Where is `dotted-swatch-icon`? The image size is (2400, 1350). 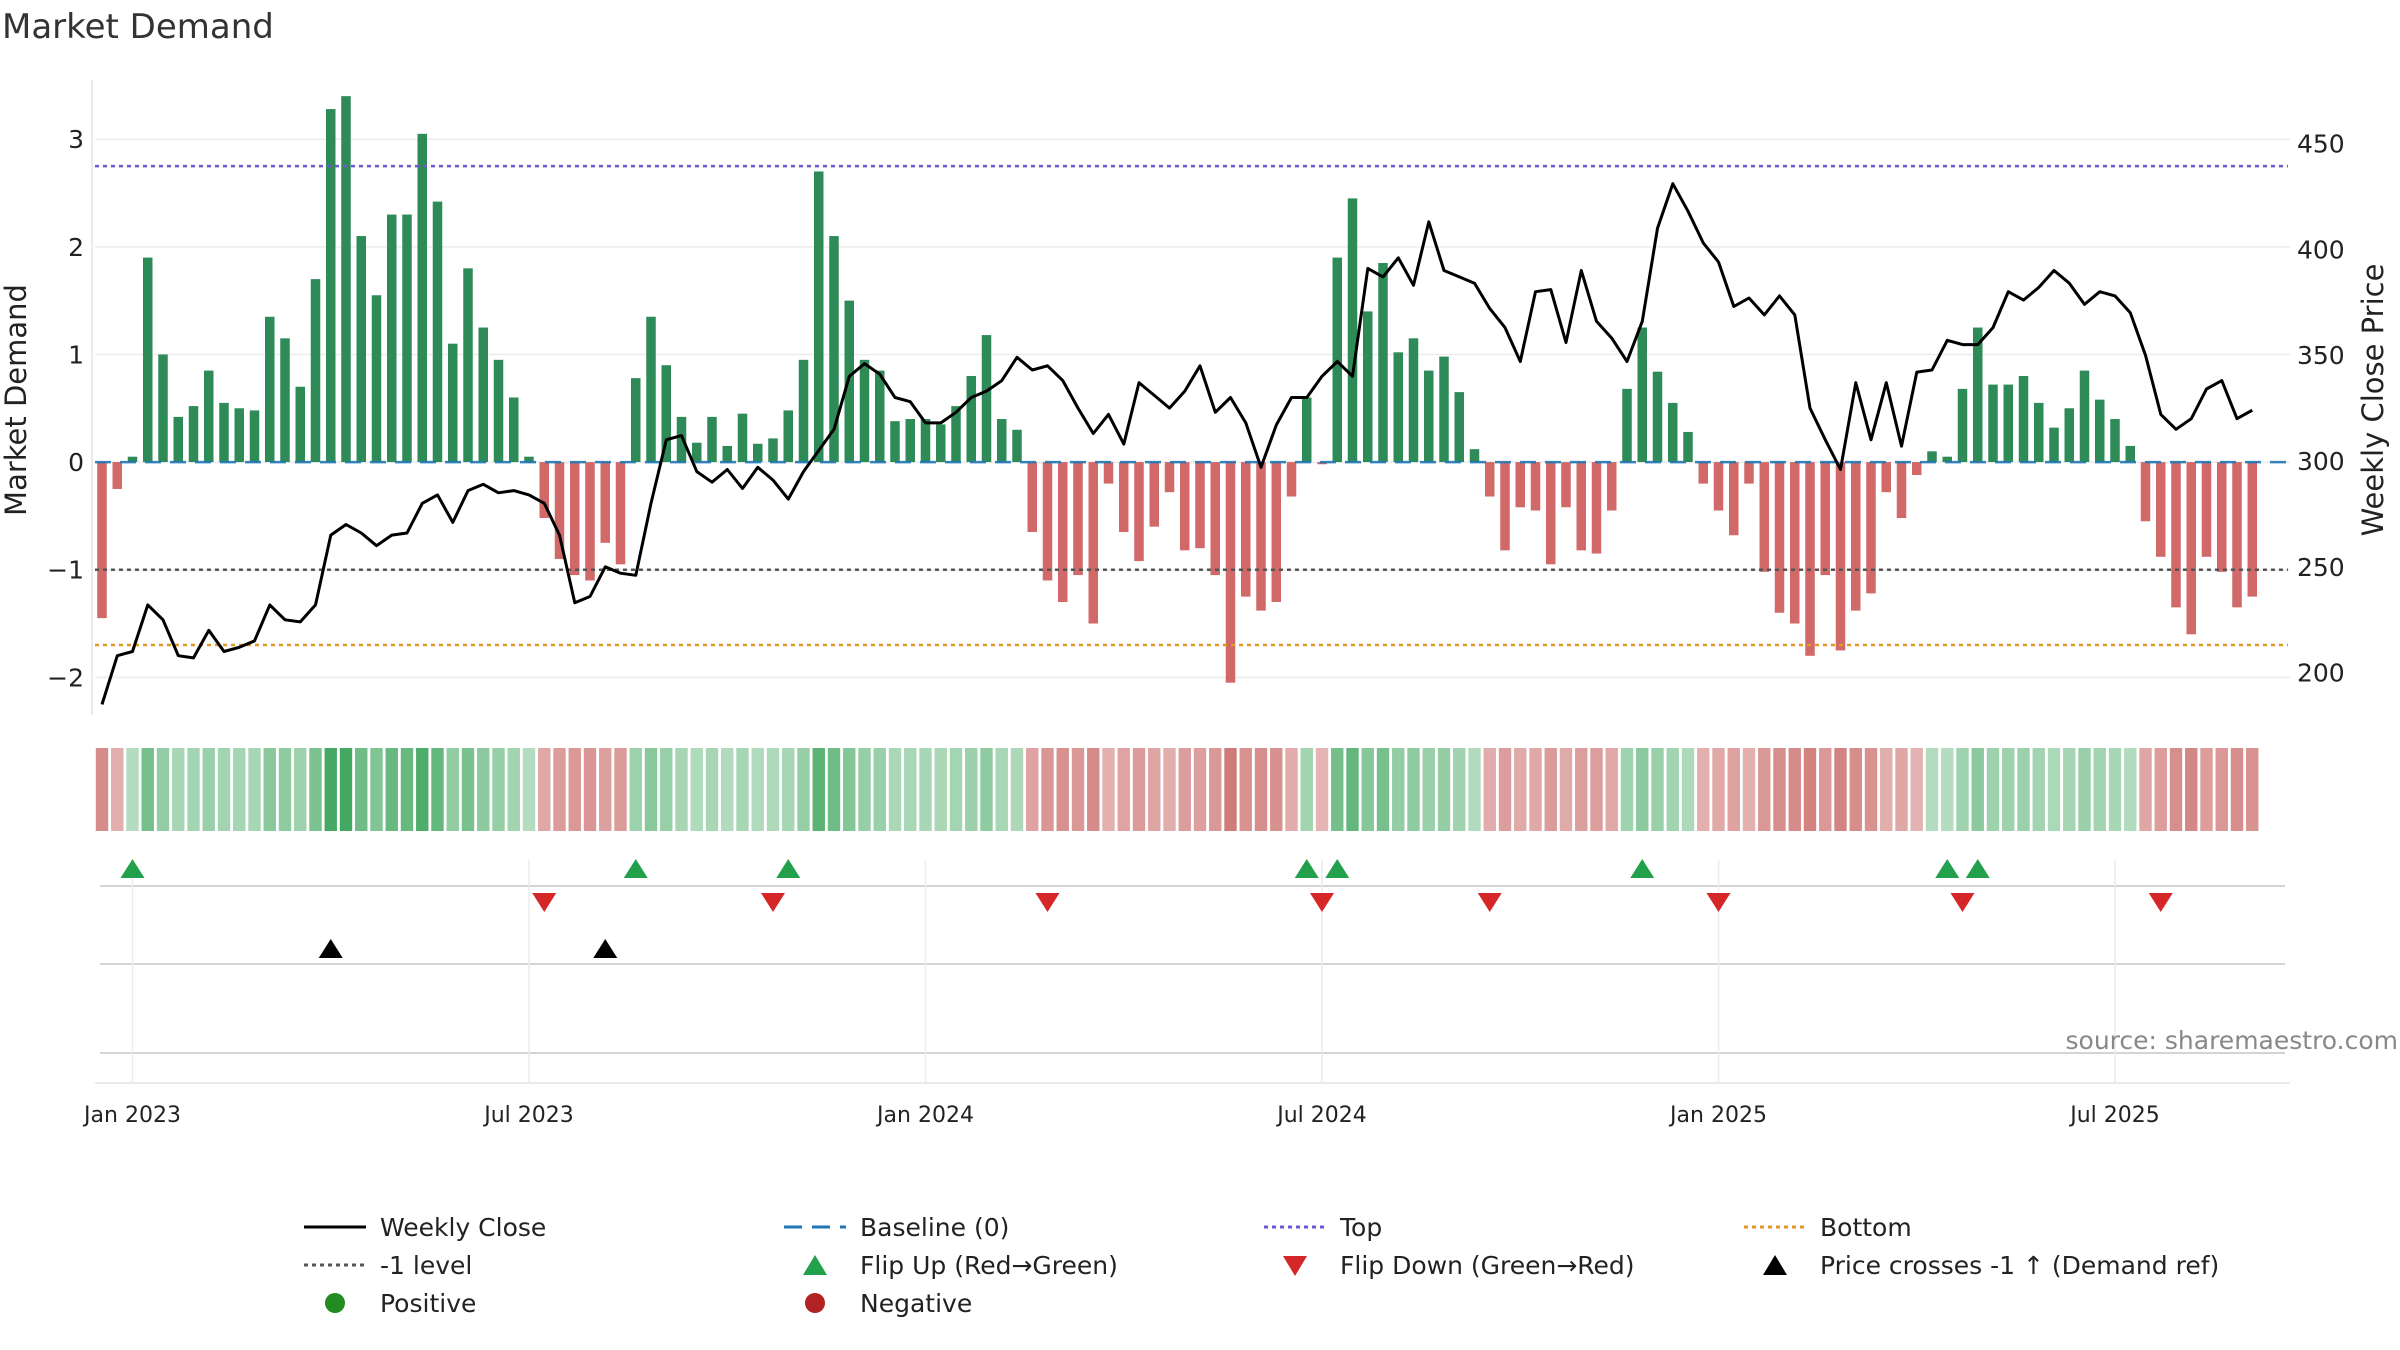
dotted-swatch-icon is located at coordinates (335, 1265).